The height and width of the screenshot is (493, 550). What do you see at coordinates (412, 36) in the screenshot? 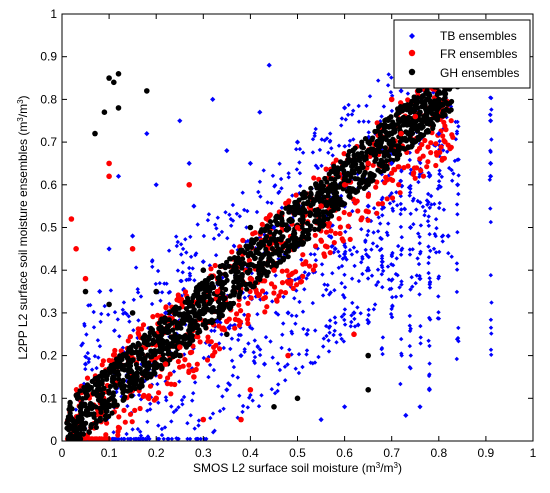
I see `legend-marker-tb` at bounding box center [412, 36].